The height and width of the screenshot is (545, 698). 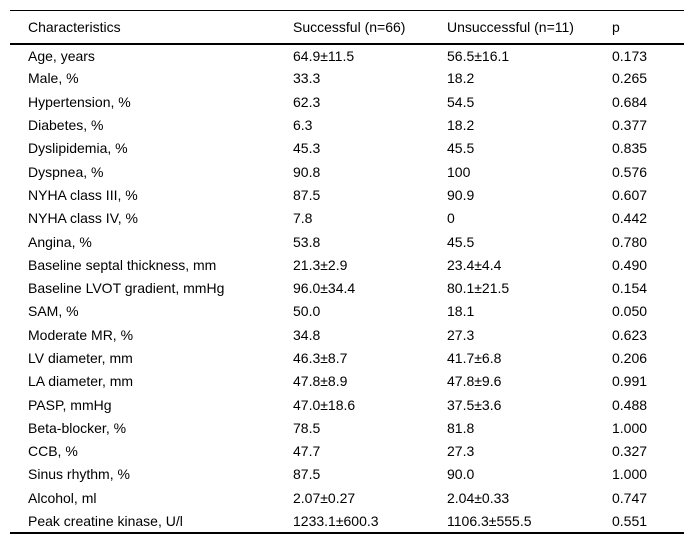 What do you see at coordinates (474, 264) in the screenshot?
I see `value-cell: 23.4±4.4` at bounding box center [474, 264].